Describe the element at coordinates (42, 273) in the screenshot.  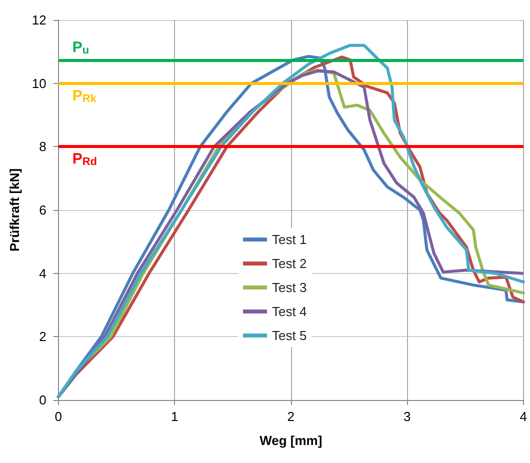
I see `y-tick-label: 4` at that location.